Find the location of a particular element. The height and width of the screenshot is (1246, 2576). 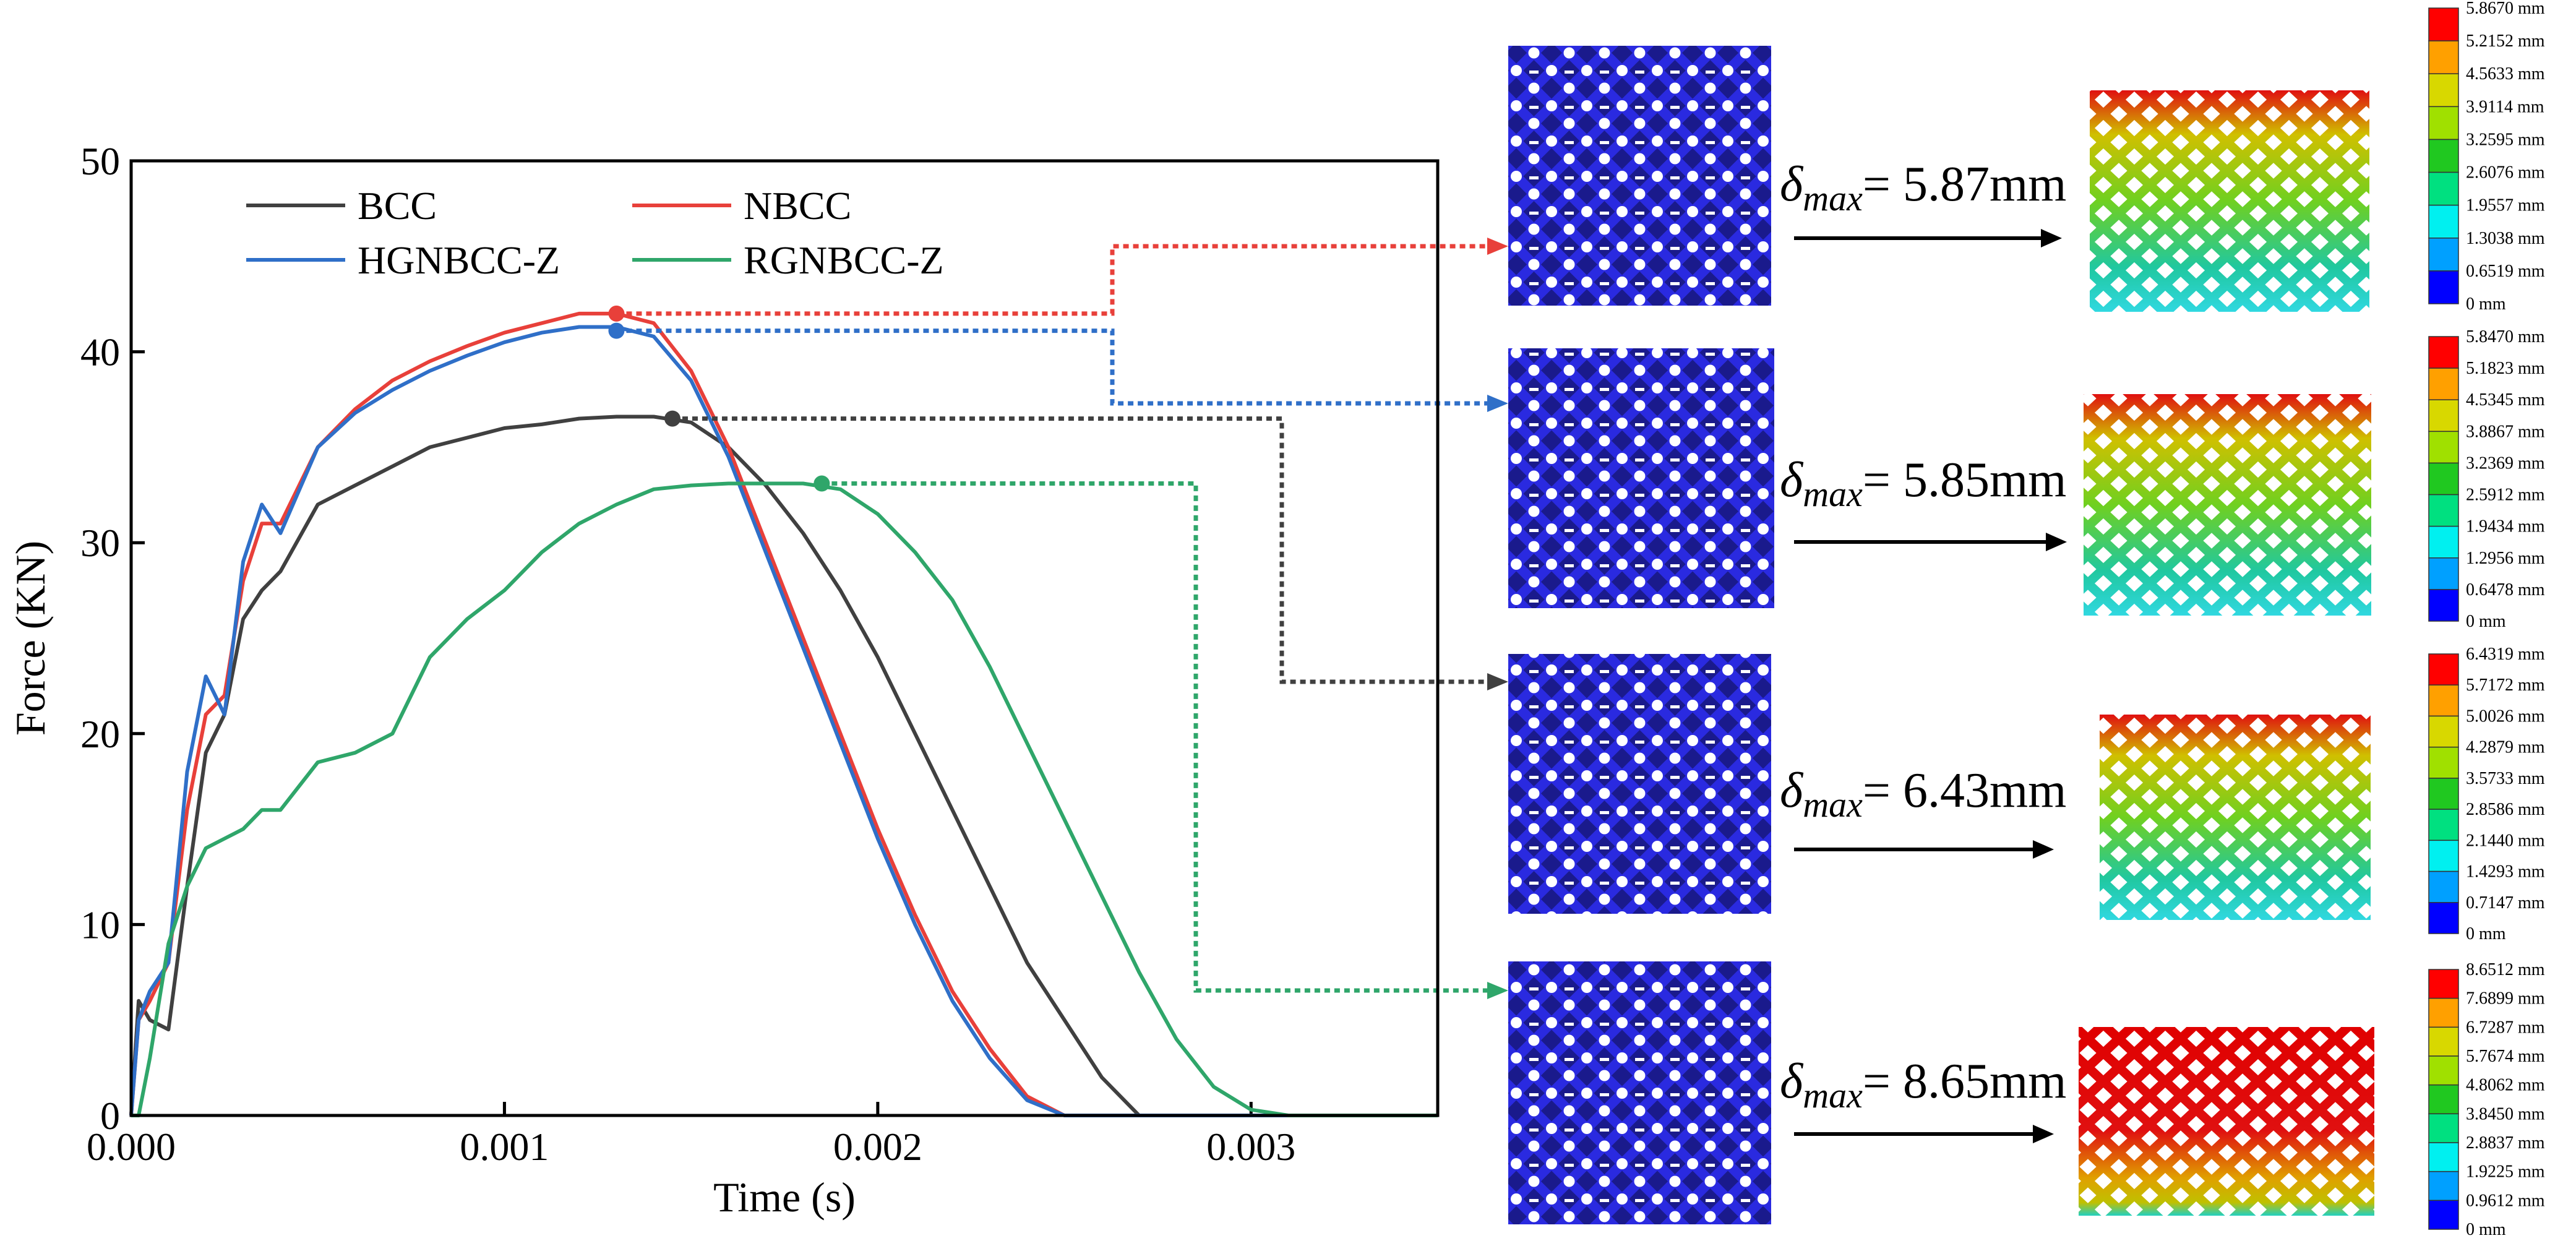

y-tick-label: 20 is located at coordinates (100, 734).